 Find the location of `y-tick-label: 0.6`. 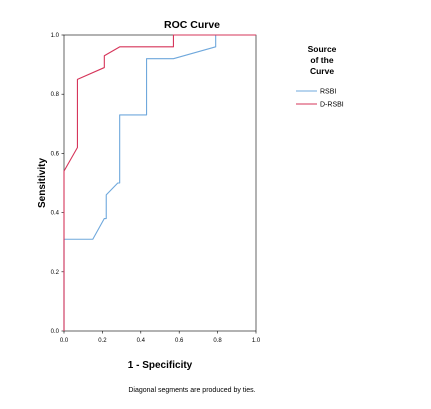

y-tick-label: 0.6 is located at coordinates (55, 154).